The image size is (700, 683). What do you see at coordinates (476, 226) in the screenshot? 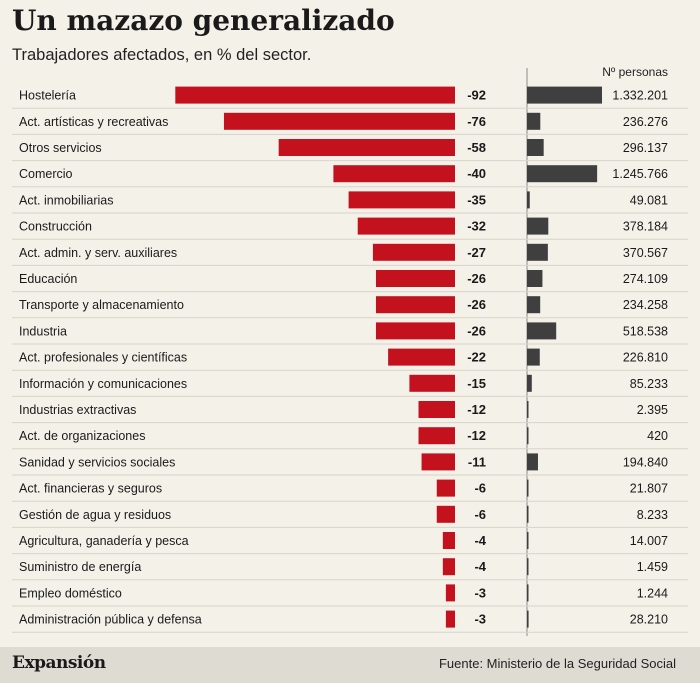
I see `percent-label: -32` at bounding box center [476, 226].